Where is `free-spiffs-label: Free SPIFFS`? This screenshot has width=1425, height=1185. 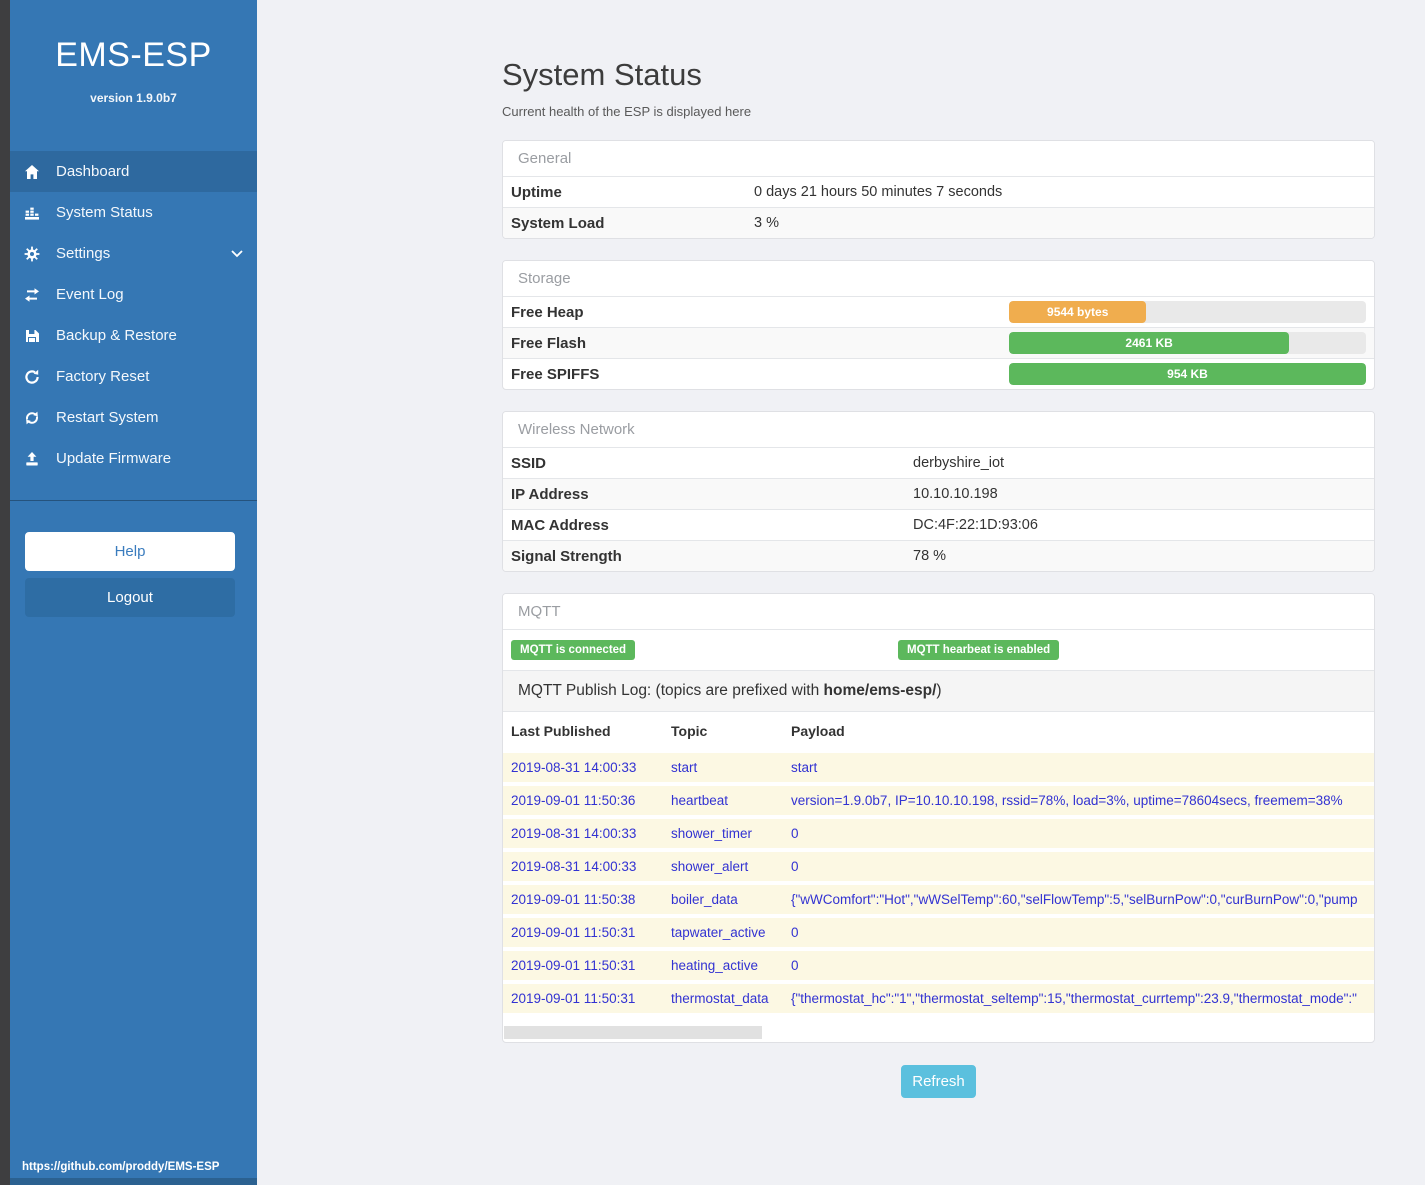 free-spiffs-label: Free SPIFFS is located at coordinates (555, 374).